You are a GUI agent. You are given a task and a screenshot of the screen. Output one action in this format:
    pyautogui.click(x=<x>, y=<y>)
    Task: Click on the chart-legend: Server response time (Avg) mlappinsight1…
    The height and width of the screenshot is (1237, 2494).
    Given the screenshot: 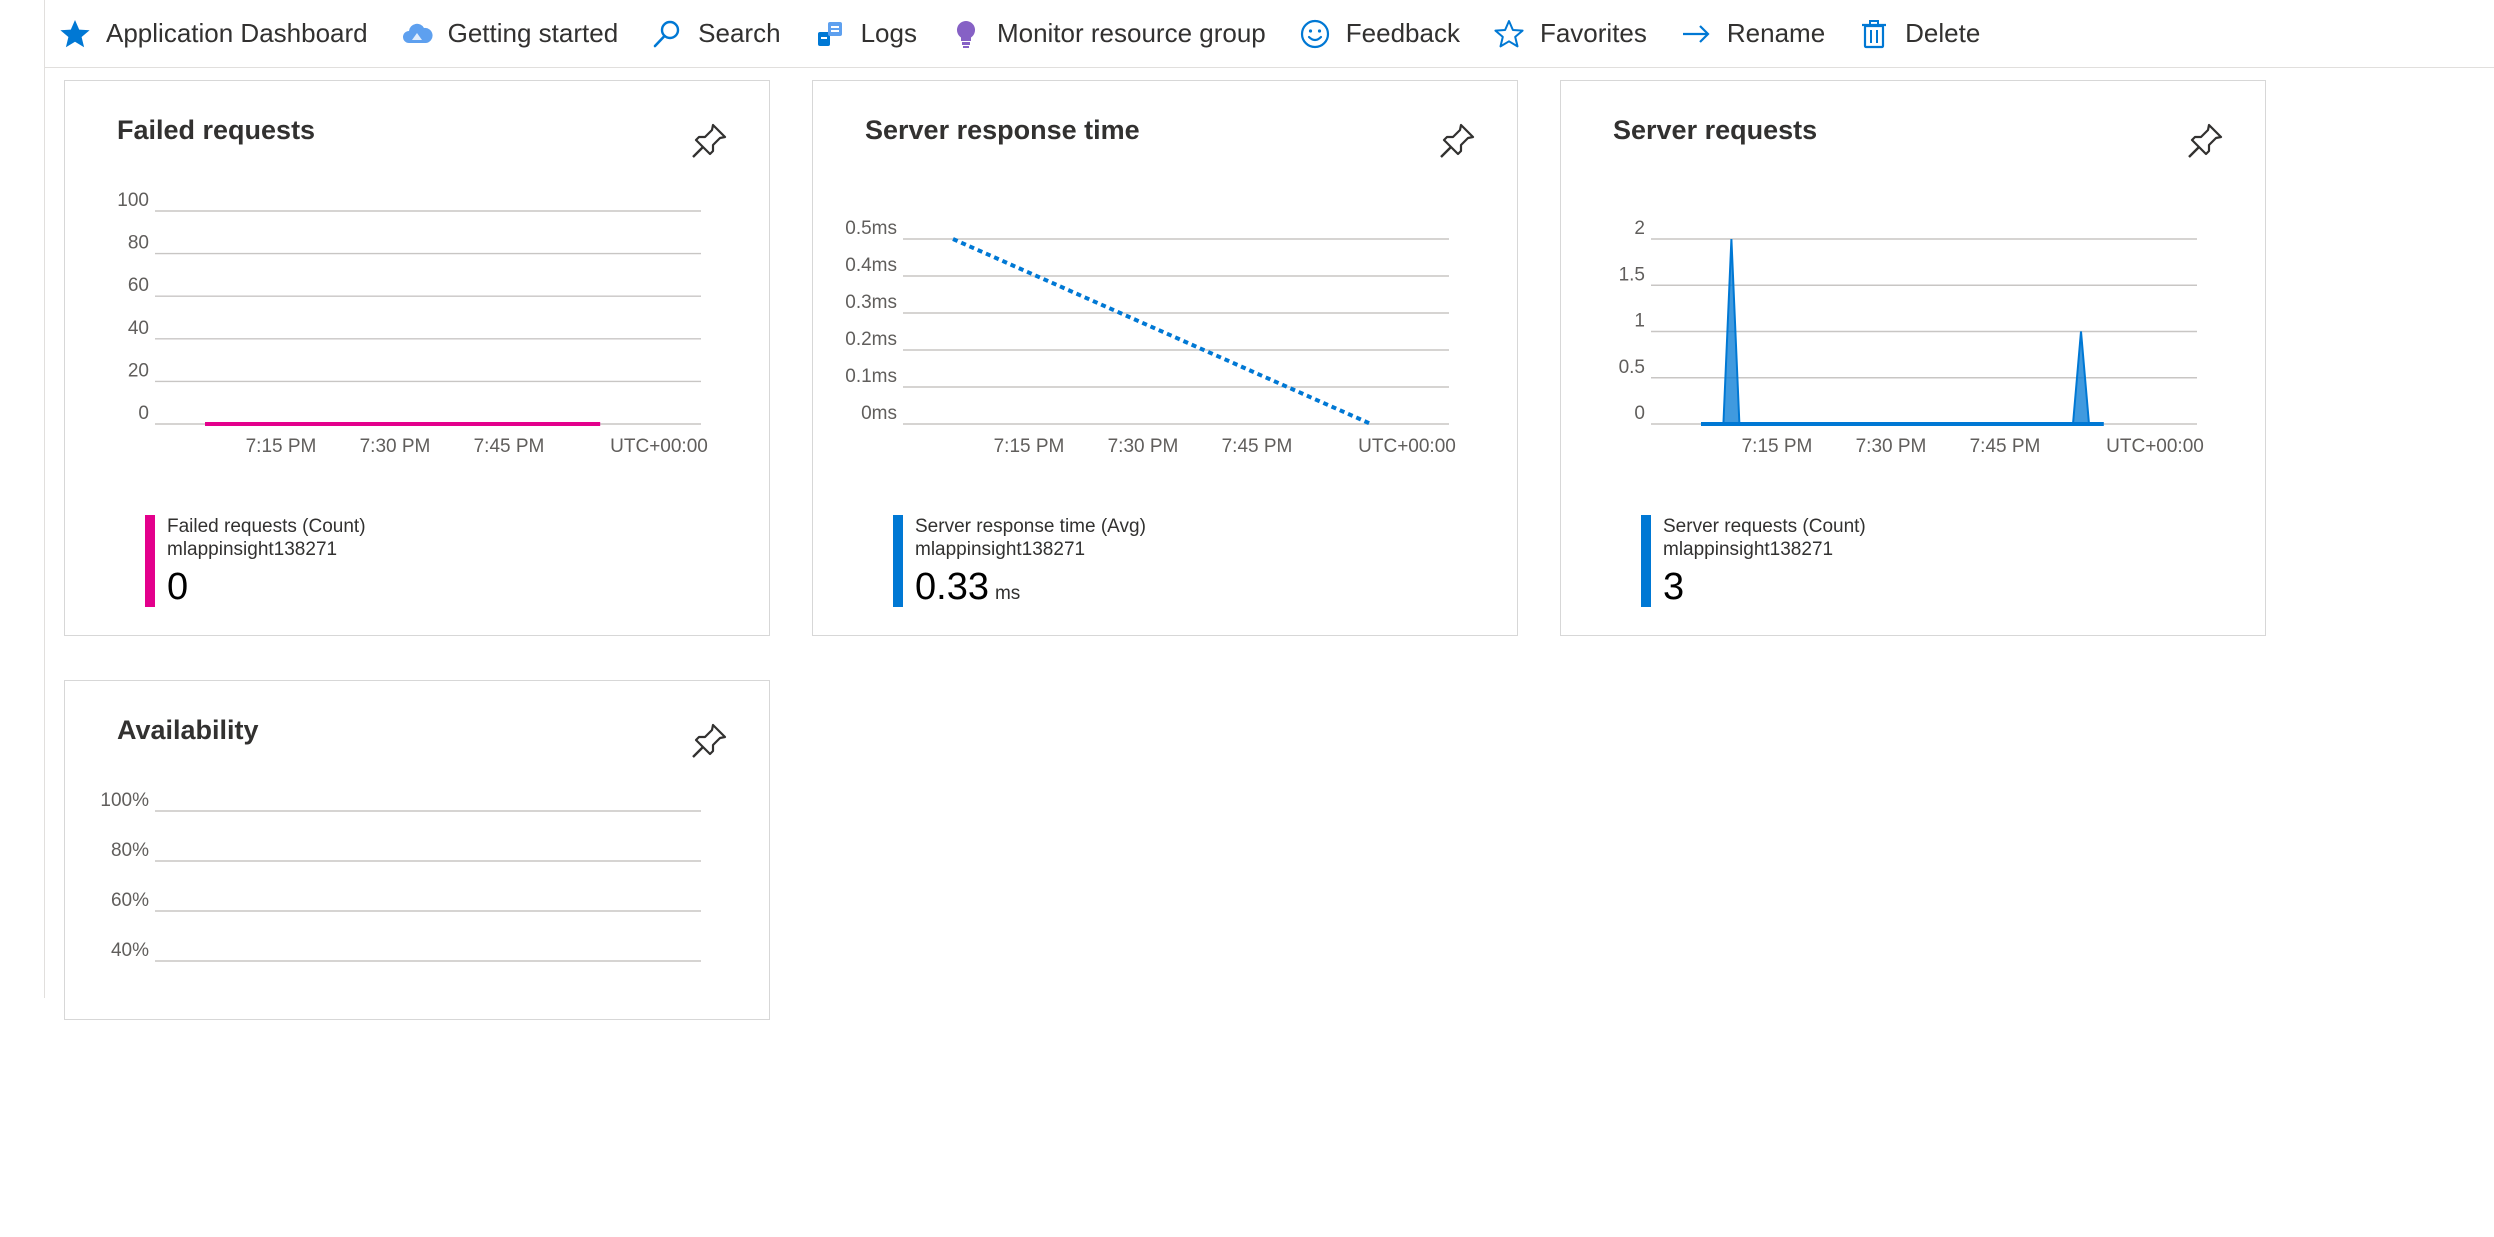 What is the action you would take?
    pyautogui.click(x=1019, y=563)
    